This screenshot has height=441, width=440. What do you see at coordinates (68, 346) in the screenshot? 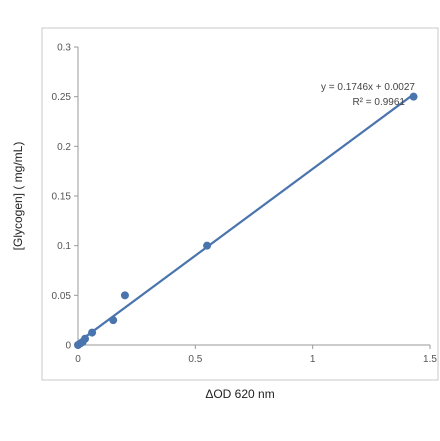
I see `y-tick-label: 0` at bounding box center [68, 346].